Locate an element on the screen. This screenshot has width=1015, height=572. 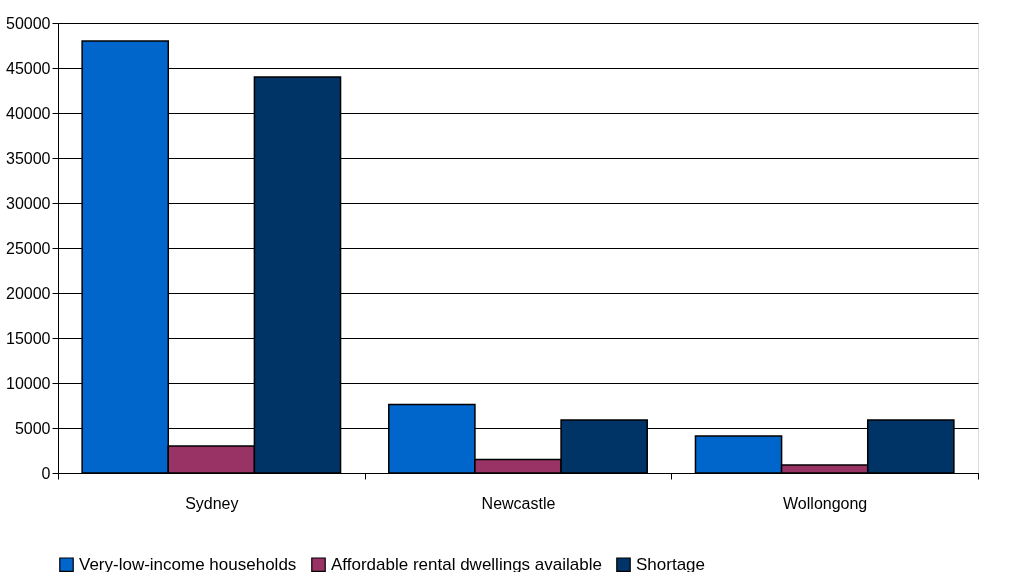
y-tick-label: 5000 is located at coordinates (32, 428).